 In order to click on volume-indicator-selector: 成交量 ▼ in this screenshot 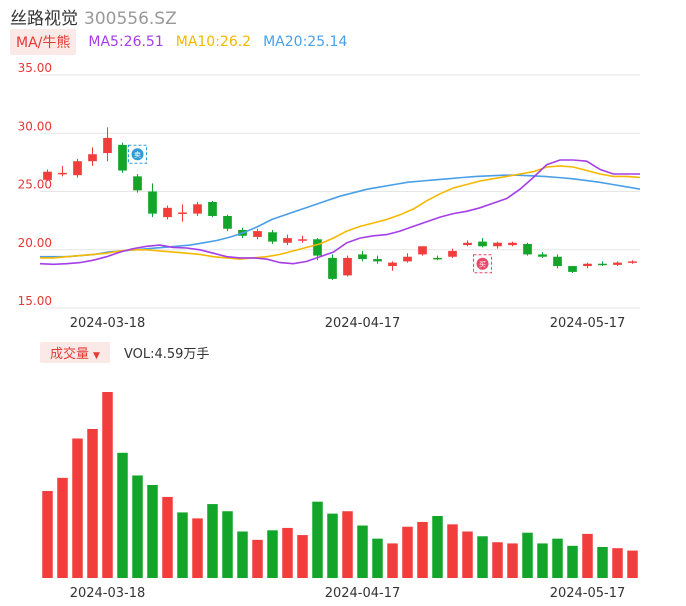, I will do `click(75, 352)`.